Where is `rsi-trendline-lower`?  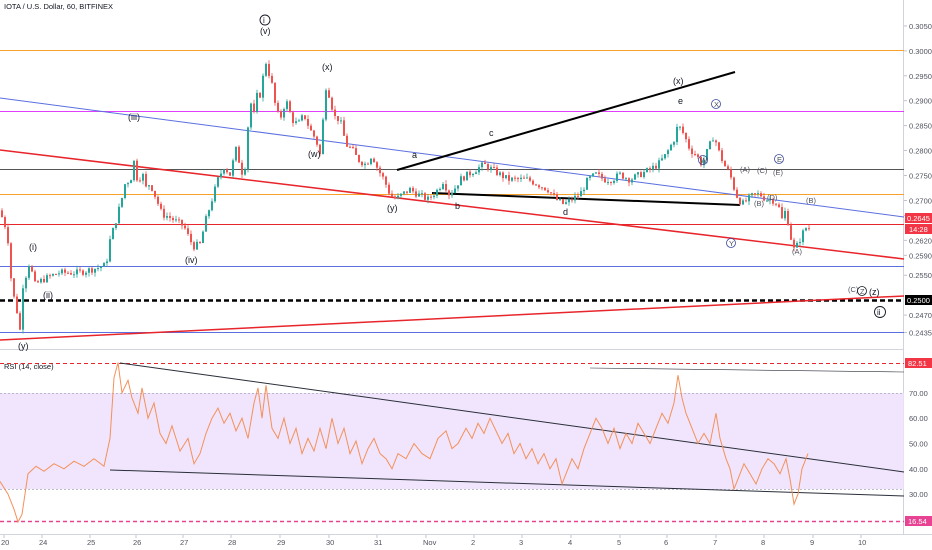 rsi-trendline-lower is located at coordinates (507, 483).